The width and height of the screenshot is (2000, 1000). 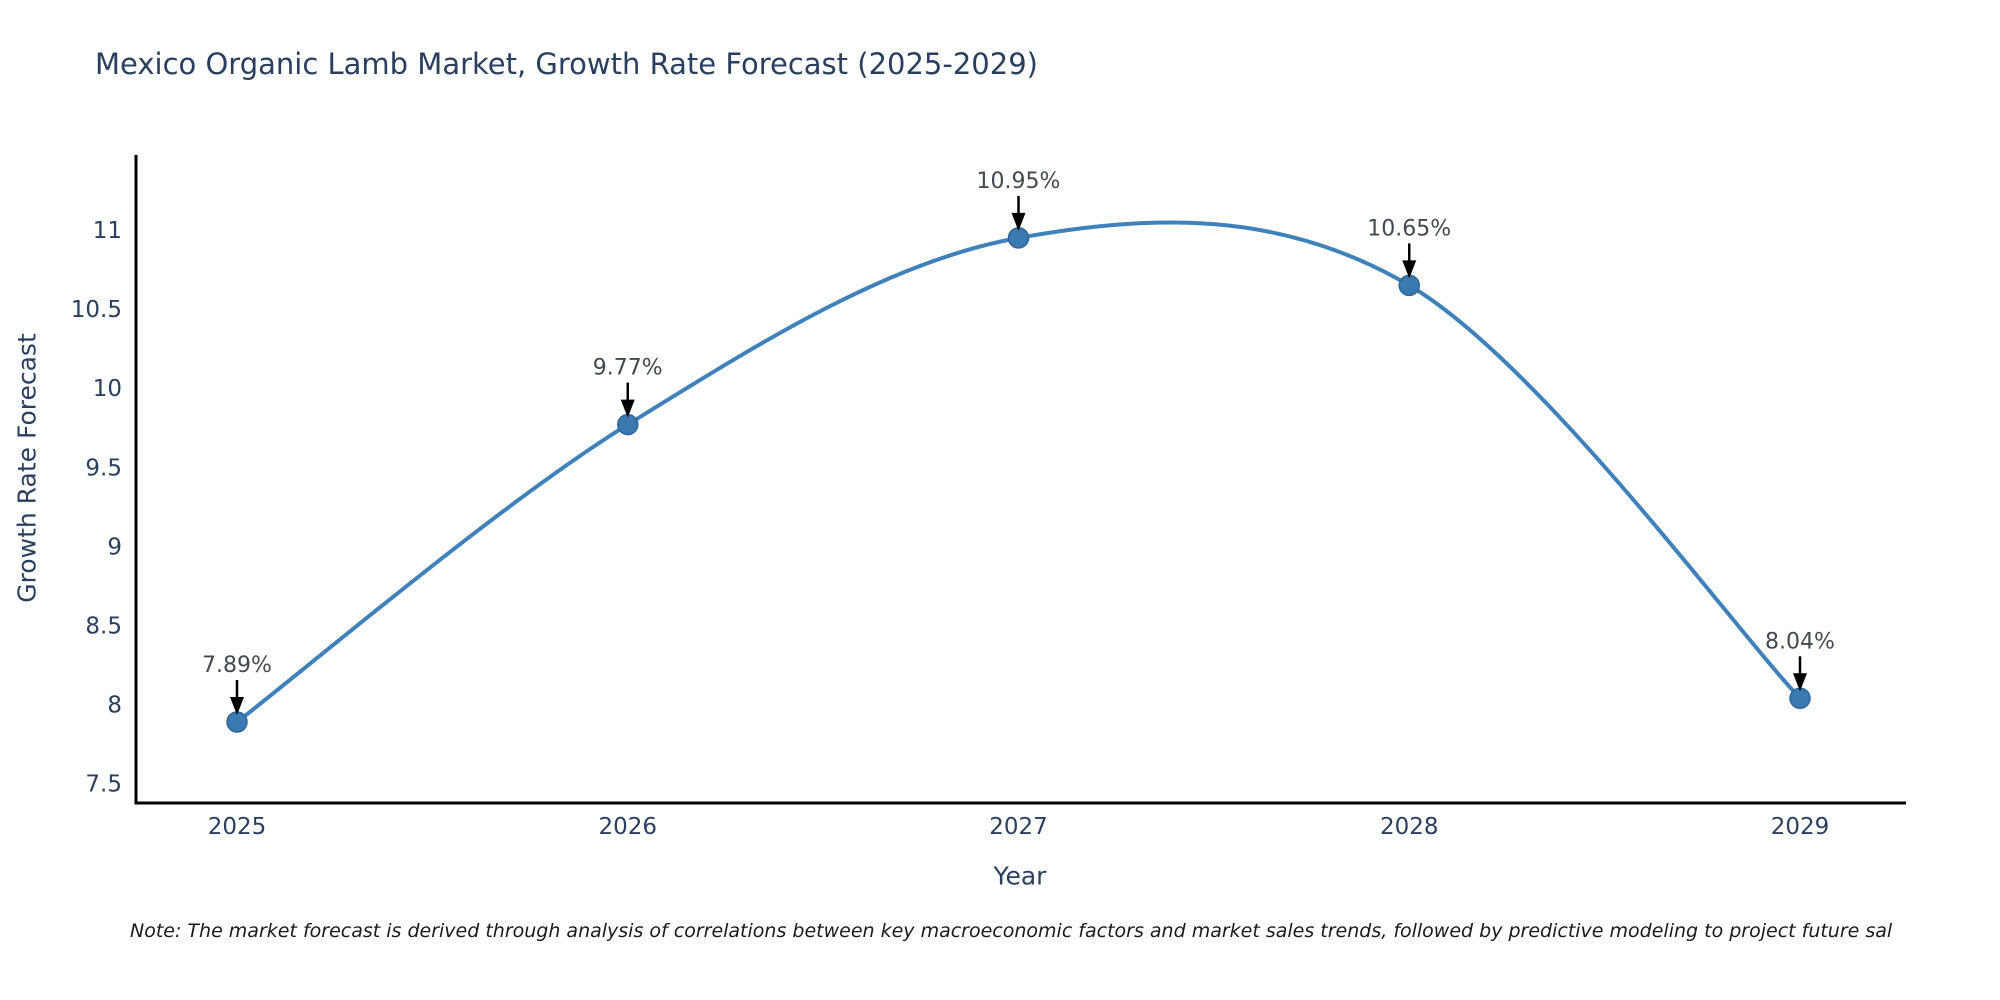 I want to click on annotation-label: 9.77%, so click(x=628, y=368).